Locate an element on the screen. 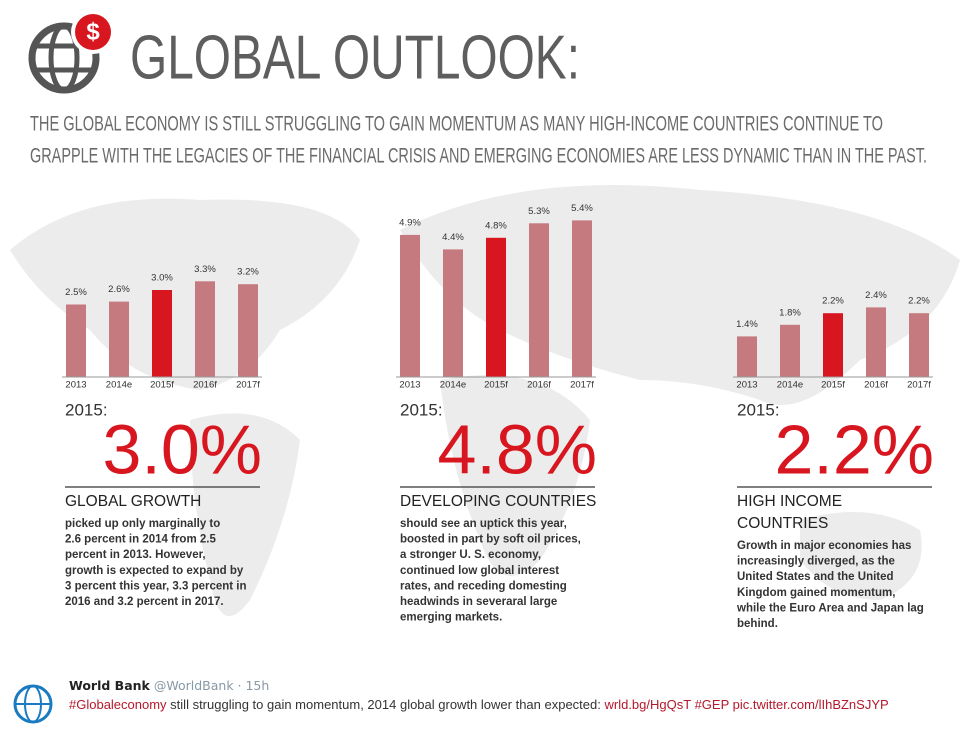 This screenshot has height=730, width=976. value-label: 1.4% is located at coordinates (747, 324).